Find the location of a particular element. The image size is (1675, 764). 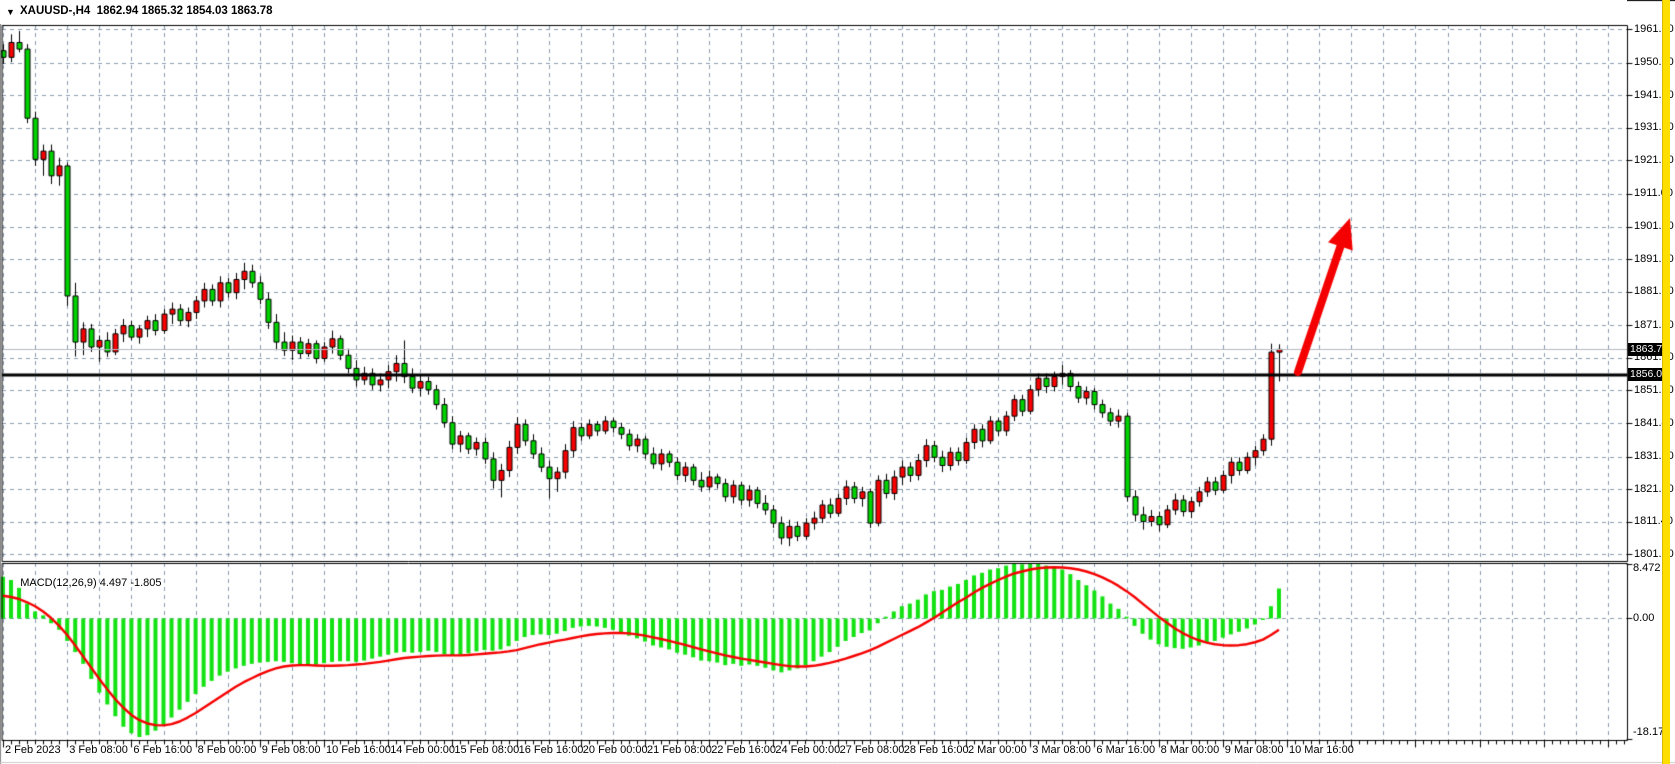

time-axis-label: 24 Feb 00:00 is located at coordinates (808, 750).